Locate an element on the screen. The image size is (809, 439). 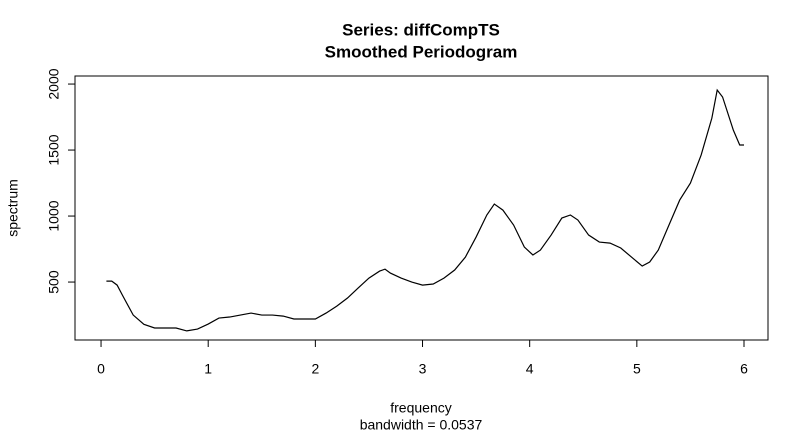
x-tick-label: 2 is located at coordinates (315, 369).